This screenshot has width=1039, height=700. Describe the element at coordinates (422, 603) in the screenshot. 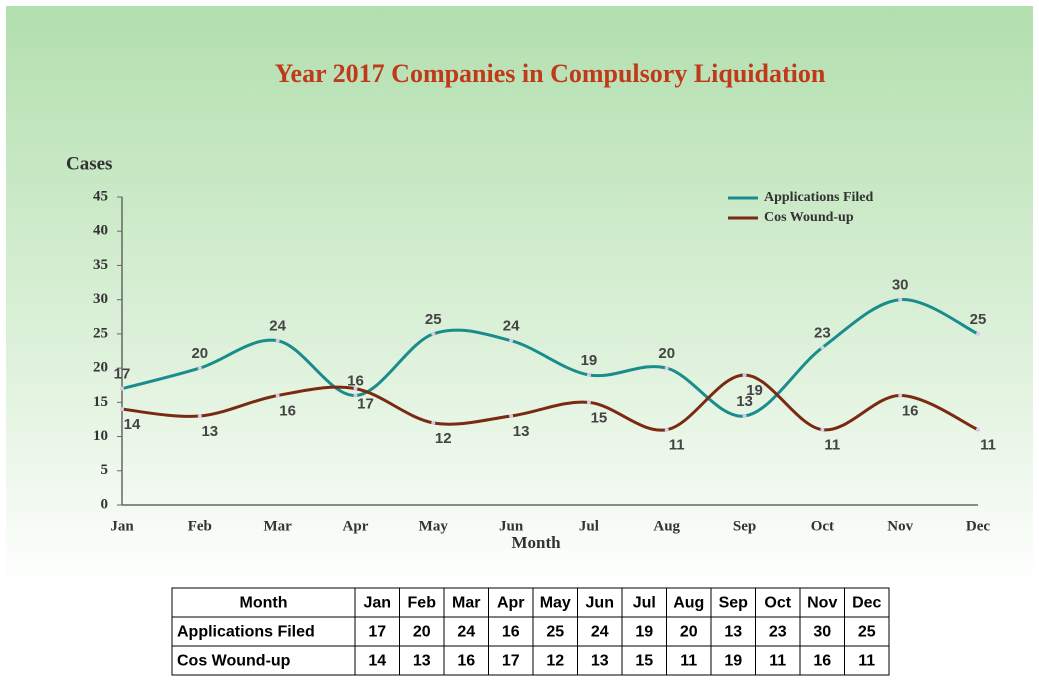

I see `table-header: Feb` at that location.